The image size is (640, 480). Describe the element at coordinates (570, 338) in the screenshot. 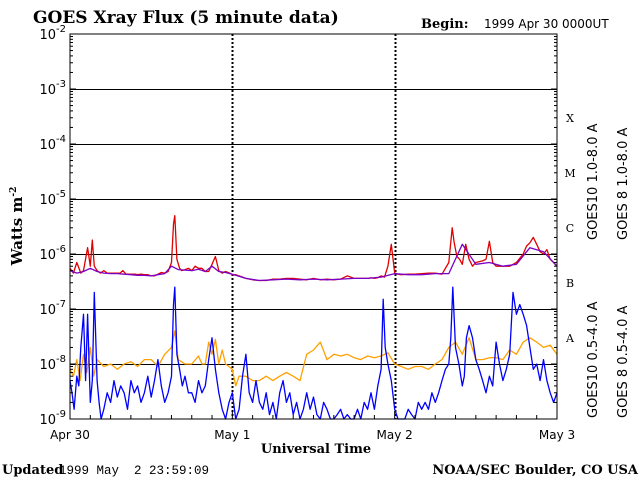

I see `flare-class-label: A` at that location.